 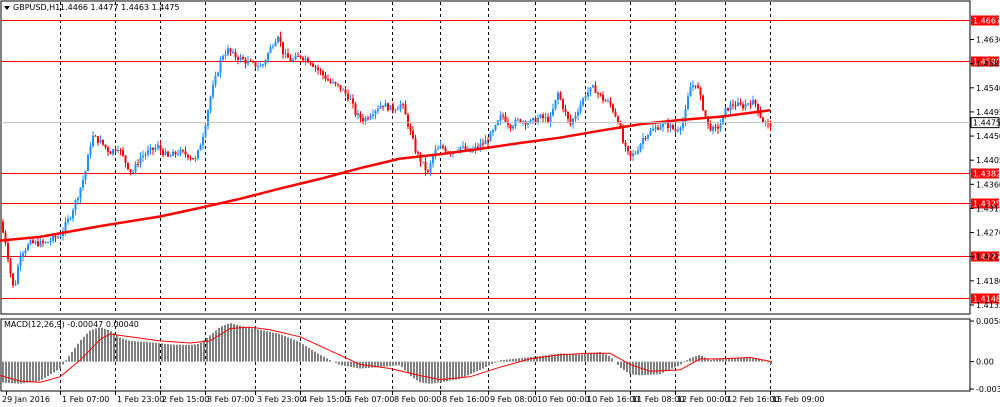 What do you see at coordinates (513, 399) in the screenshot?
I see `time-label: 9 Feb 08:00` at bounding box center [513, 399].